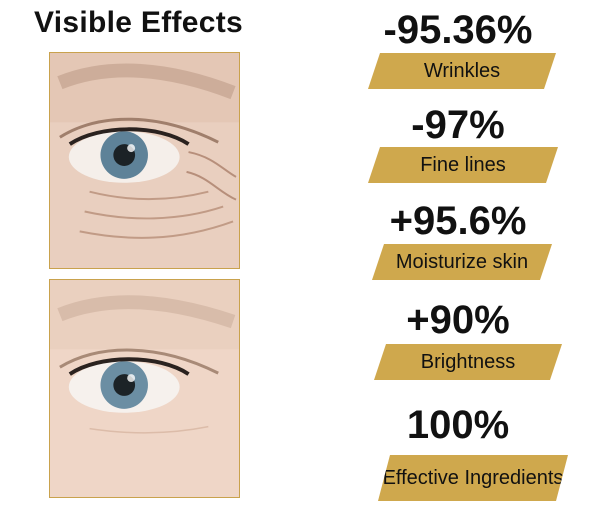 Image resolution: width=600 pixels, height=506 pixels. What do you see at coordinates (458, 30) in the screenshot?
I see `stat-wrinkles-value: -95.36%` at bounding box center [458, 30].